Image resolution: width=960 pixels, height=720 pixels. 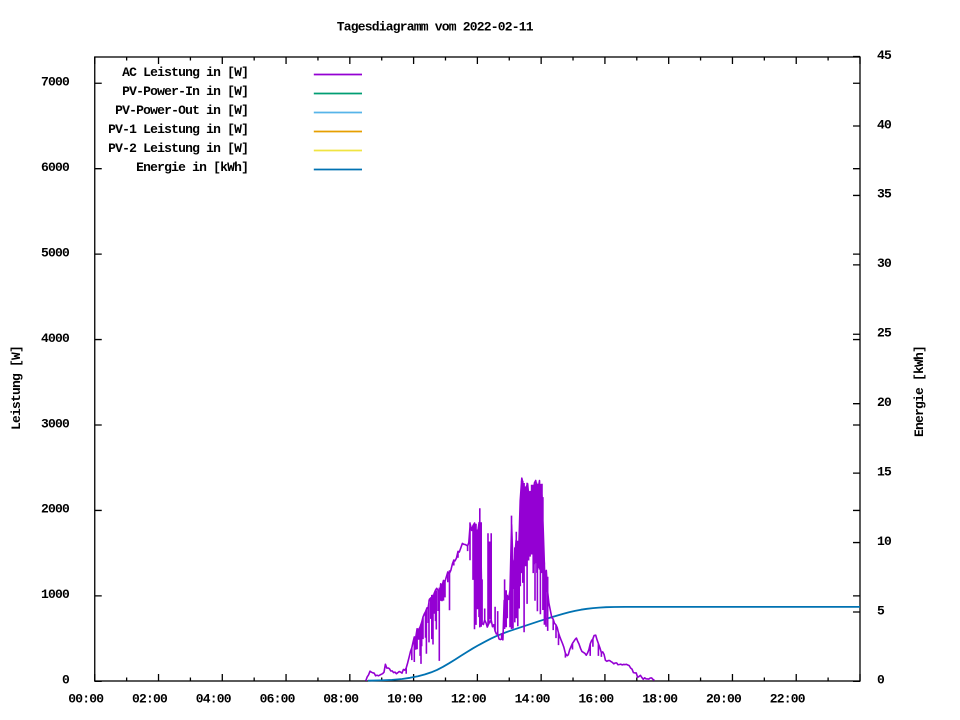 What do you see at coordinates (881, 610) in the screenshot?
I see `svg-text: 5` at bounding box center [881, 610].